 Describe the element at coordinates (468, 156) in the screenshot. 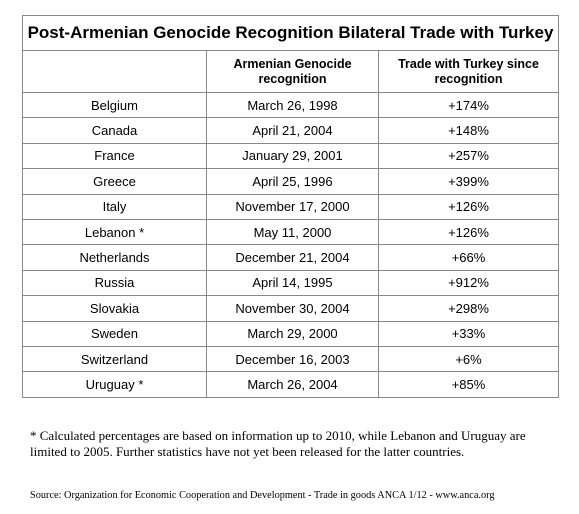

I see `table-cell: +257%` at that location.